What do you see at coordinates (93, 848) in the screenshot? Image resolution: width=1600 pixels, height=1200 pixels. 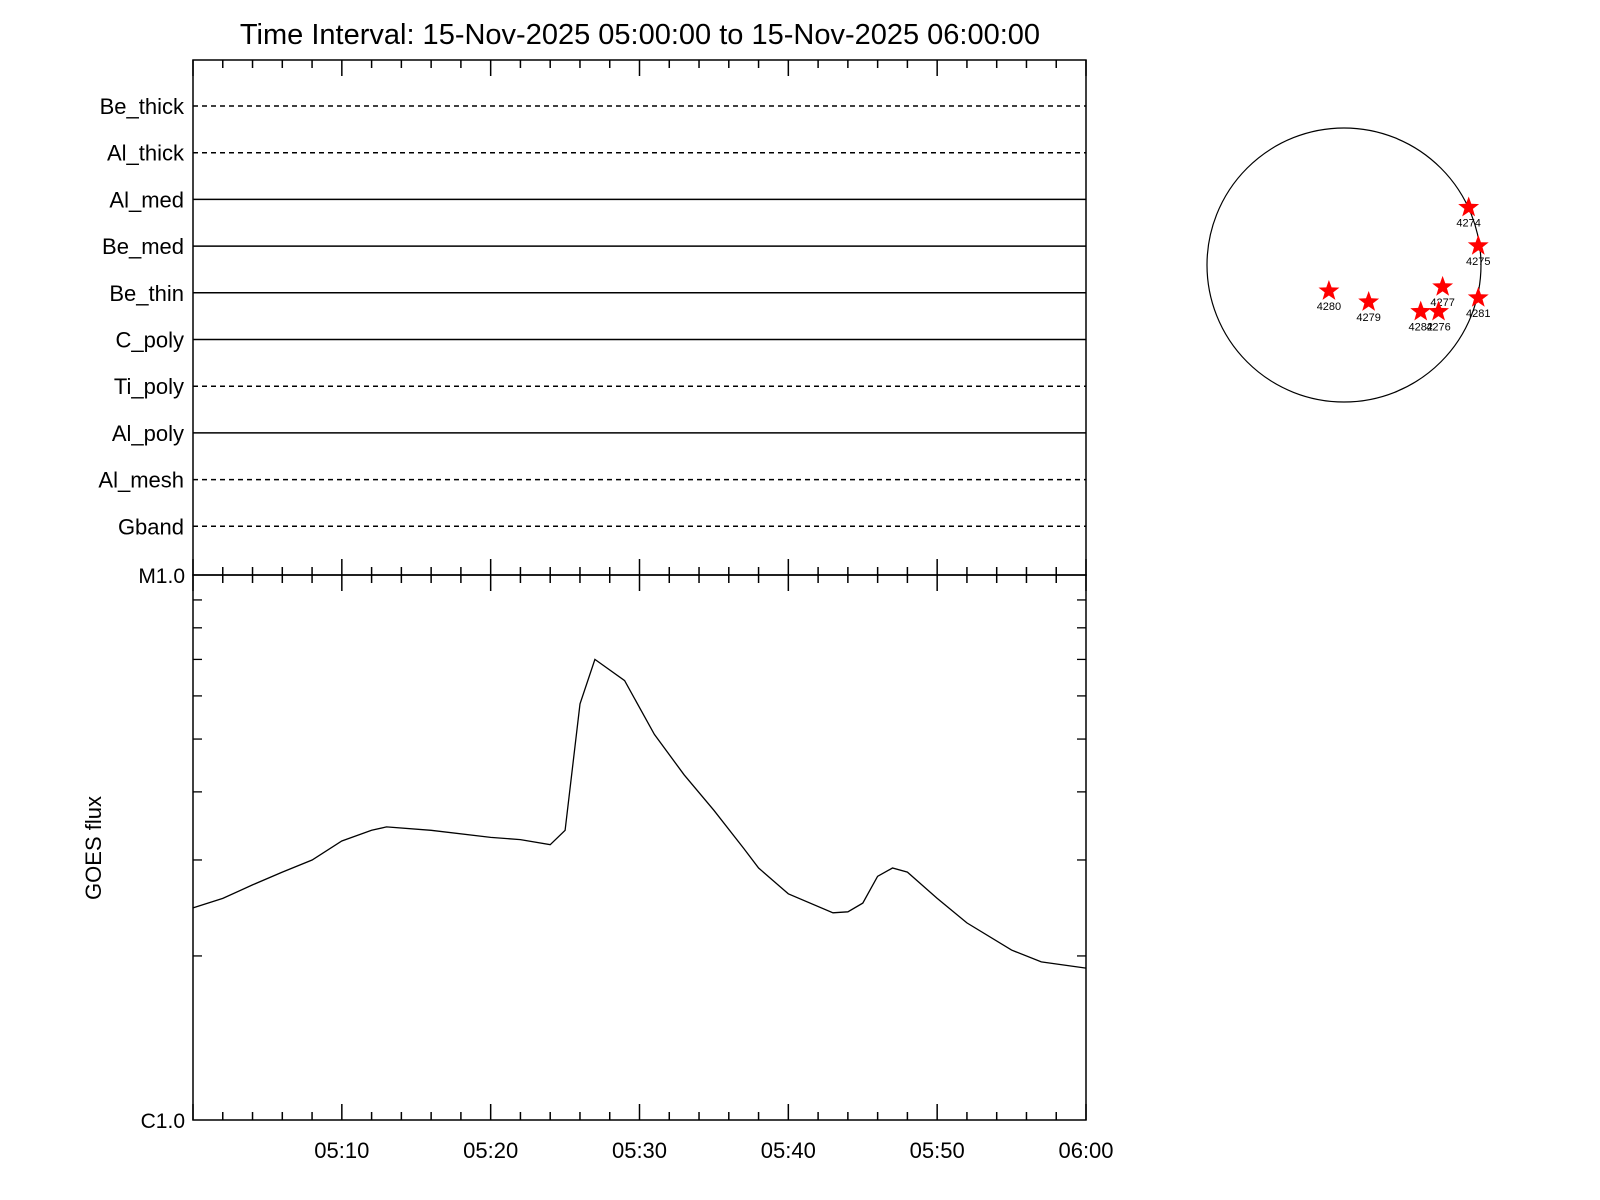 I see `goes-y-axis-label: GOES flux` at bounding box center [93, 848].